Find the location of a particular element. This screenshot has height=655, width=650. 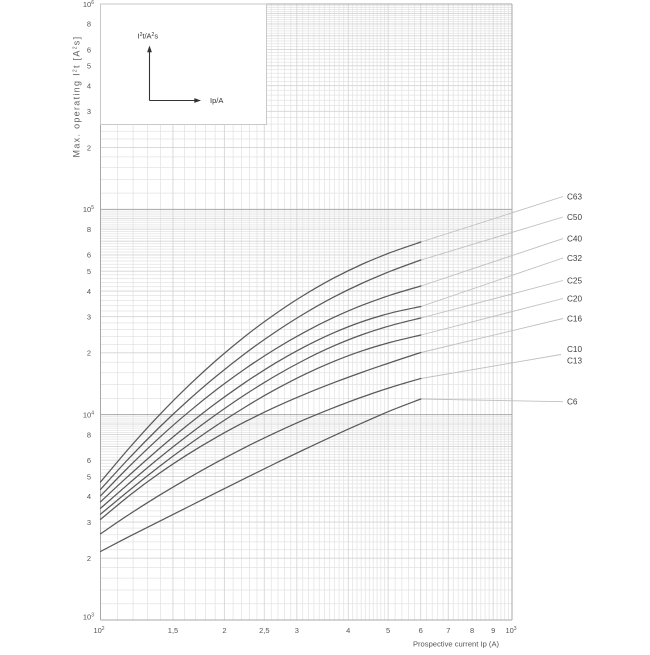

svg-text: 9 is located at coordinates (493, 630).